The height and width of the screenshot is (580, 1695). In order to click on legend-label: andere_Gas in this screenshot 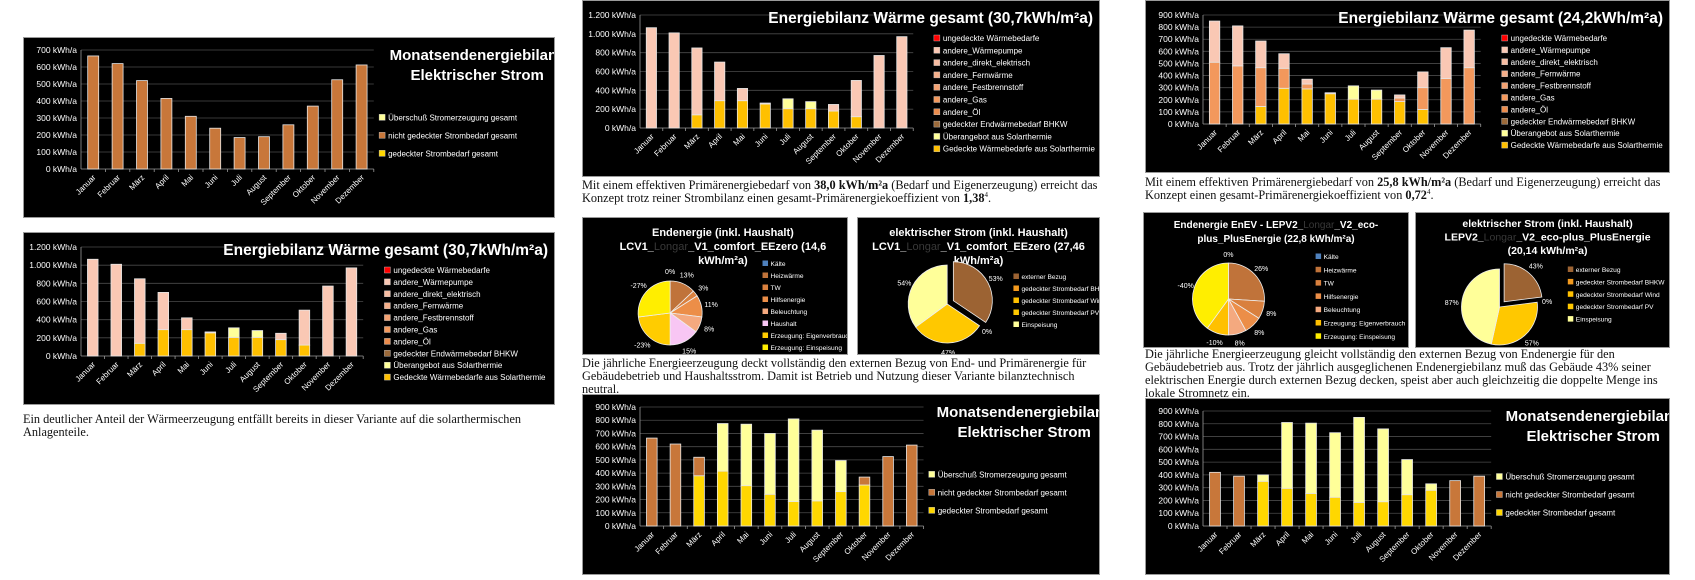, I will do `click(1533, 98)`.